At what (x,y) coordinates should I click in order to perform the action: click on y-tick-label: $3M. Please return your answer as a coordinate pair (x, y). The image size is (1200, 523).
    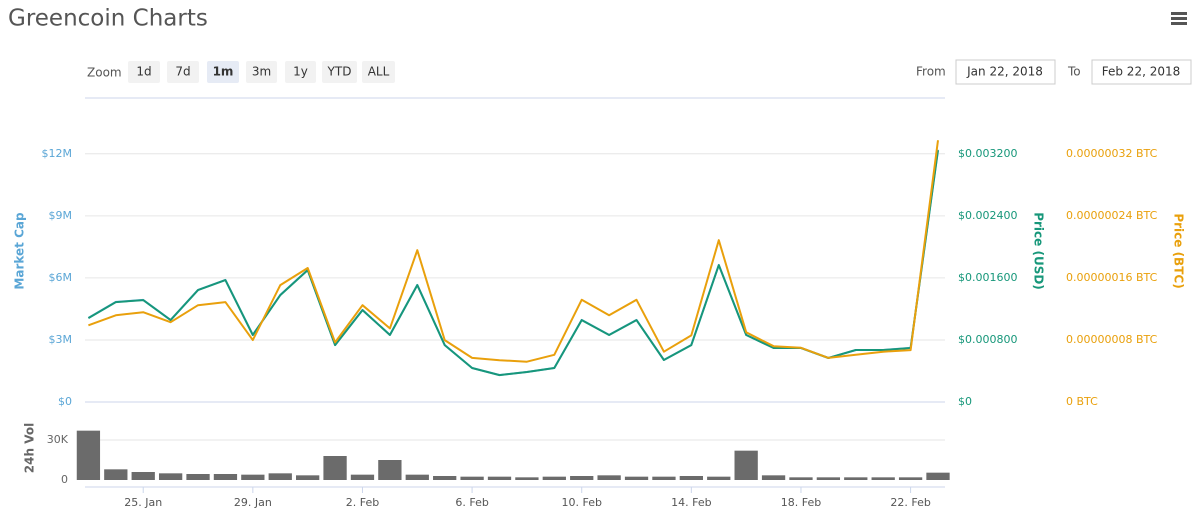
    Looking at the image, I should click on (61, 339).